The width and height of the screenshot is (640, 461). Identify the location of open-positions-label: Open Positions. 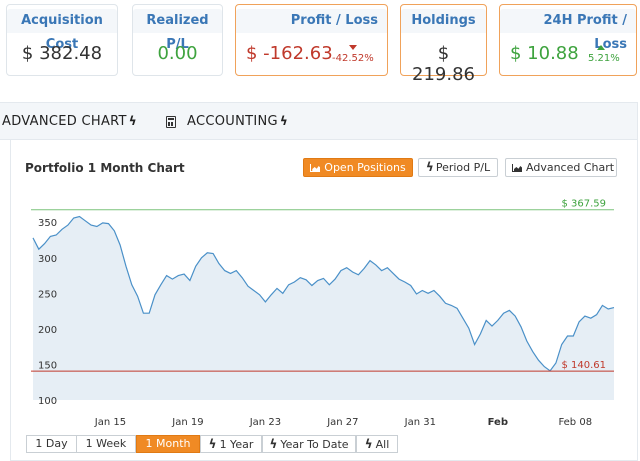
(365, 167).